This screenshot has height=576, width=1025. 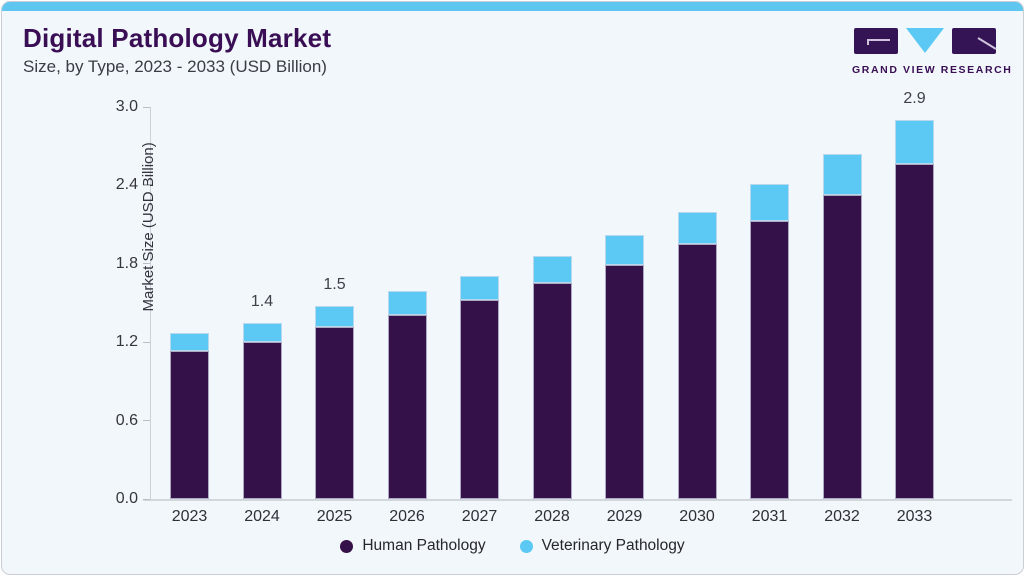 What do you see at coordinates (914, 142) in the screenshot?
I see `bar-segment-veterinary-pathology-2033` at bounding box center [914, 142].